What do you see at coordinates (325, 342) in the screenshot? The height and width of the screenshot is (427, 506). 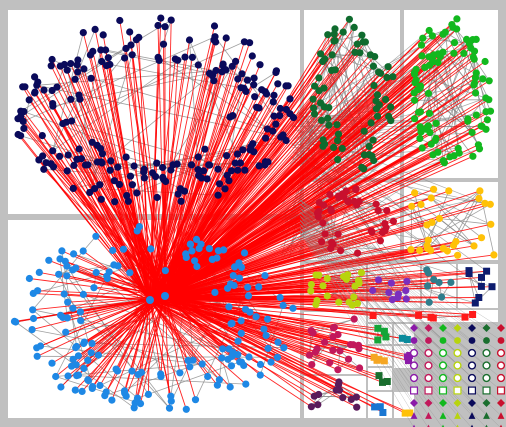 I see `node-g8` at bounding box center [325, 342].